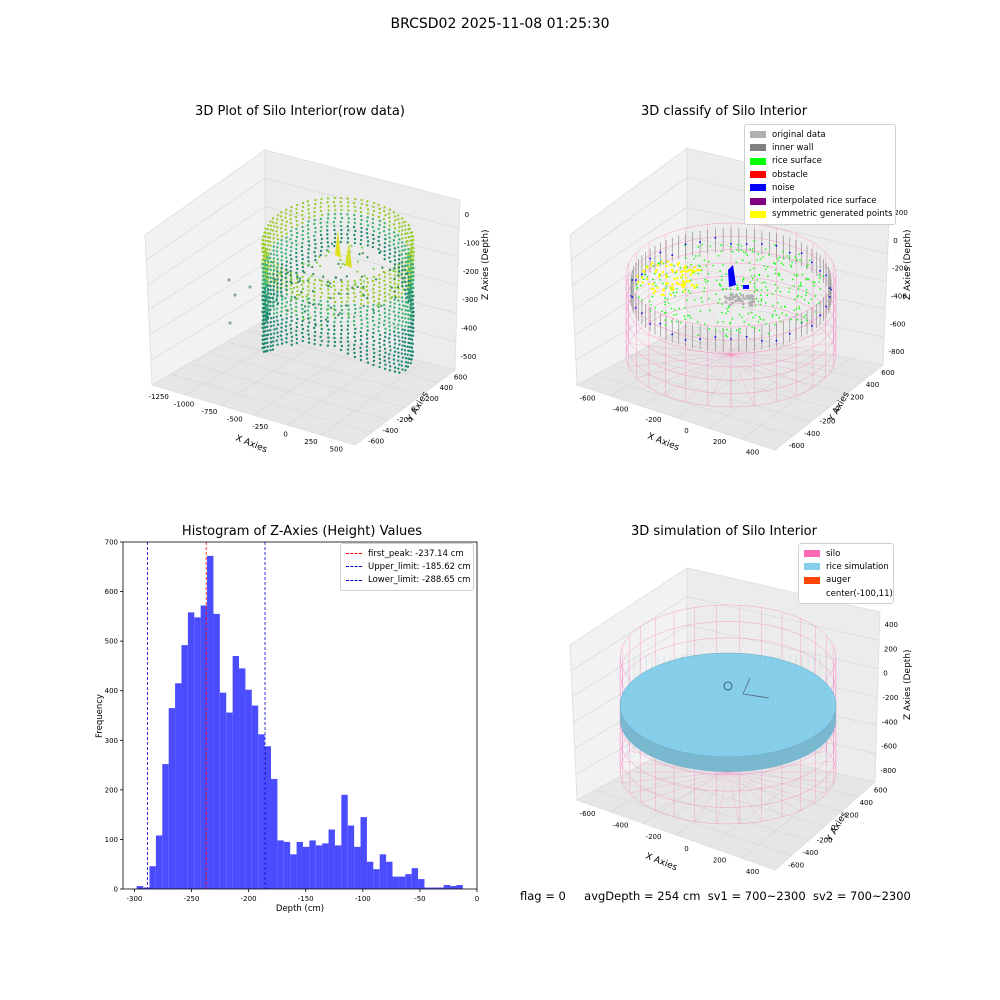 The height and width of the screenshot is (1000, 1000). Describe the element at coordinates (820, 187) in the screenshot. I see `panel2-legend-entry: noise` at that location.